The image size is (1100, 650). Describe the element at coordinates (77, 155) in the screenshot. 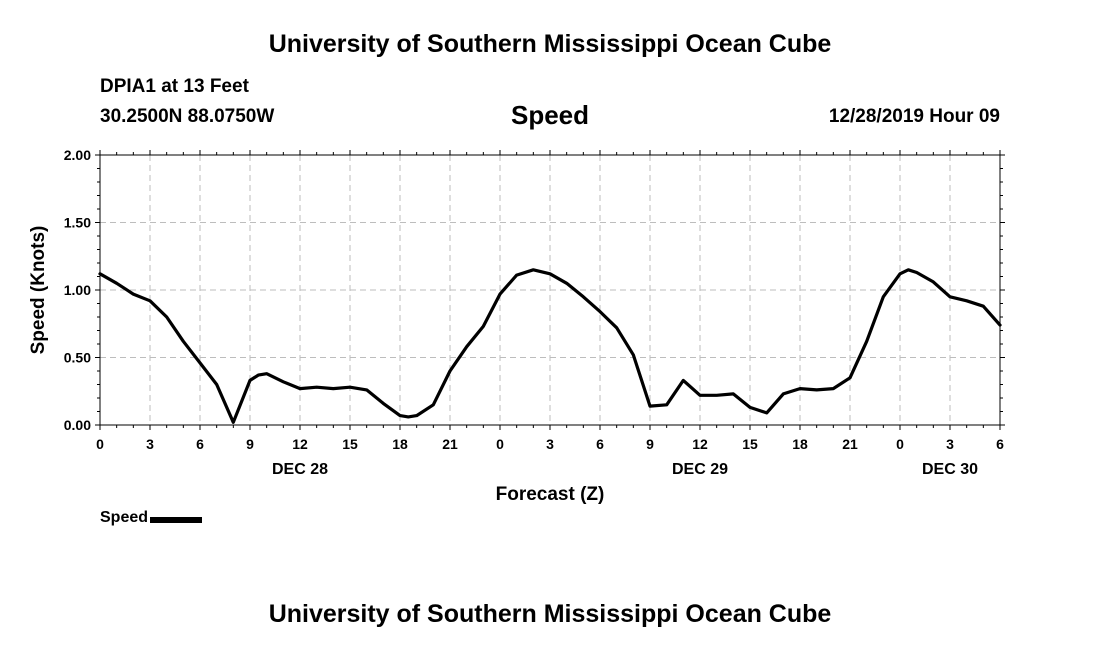

I see `y-tick-label: 2.00` at that location.